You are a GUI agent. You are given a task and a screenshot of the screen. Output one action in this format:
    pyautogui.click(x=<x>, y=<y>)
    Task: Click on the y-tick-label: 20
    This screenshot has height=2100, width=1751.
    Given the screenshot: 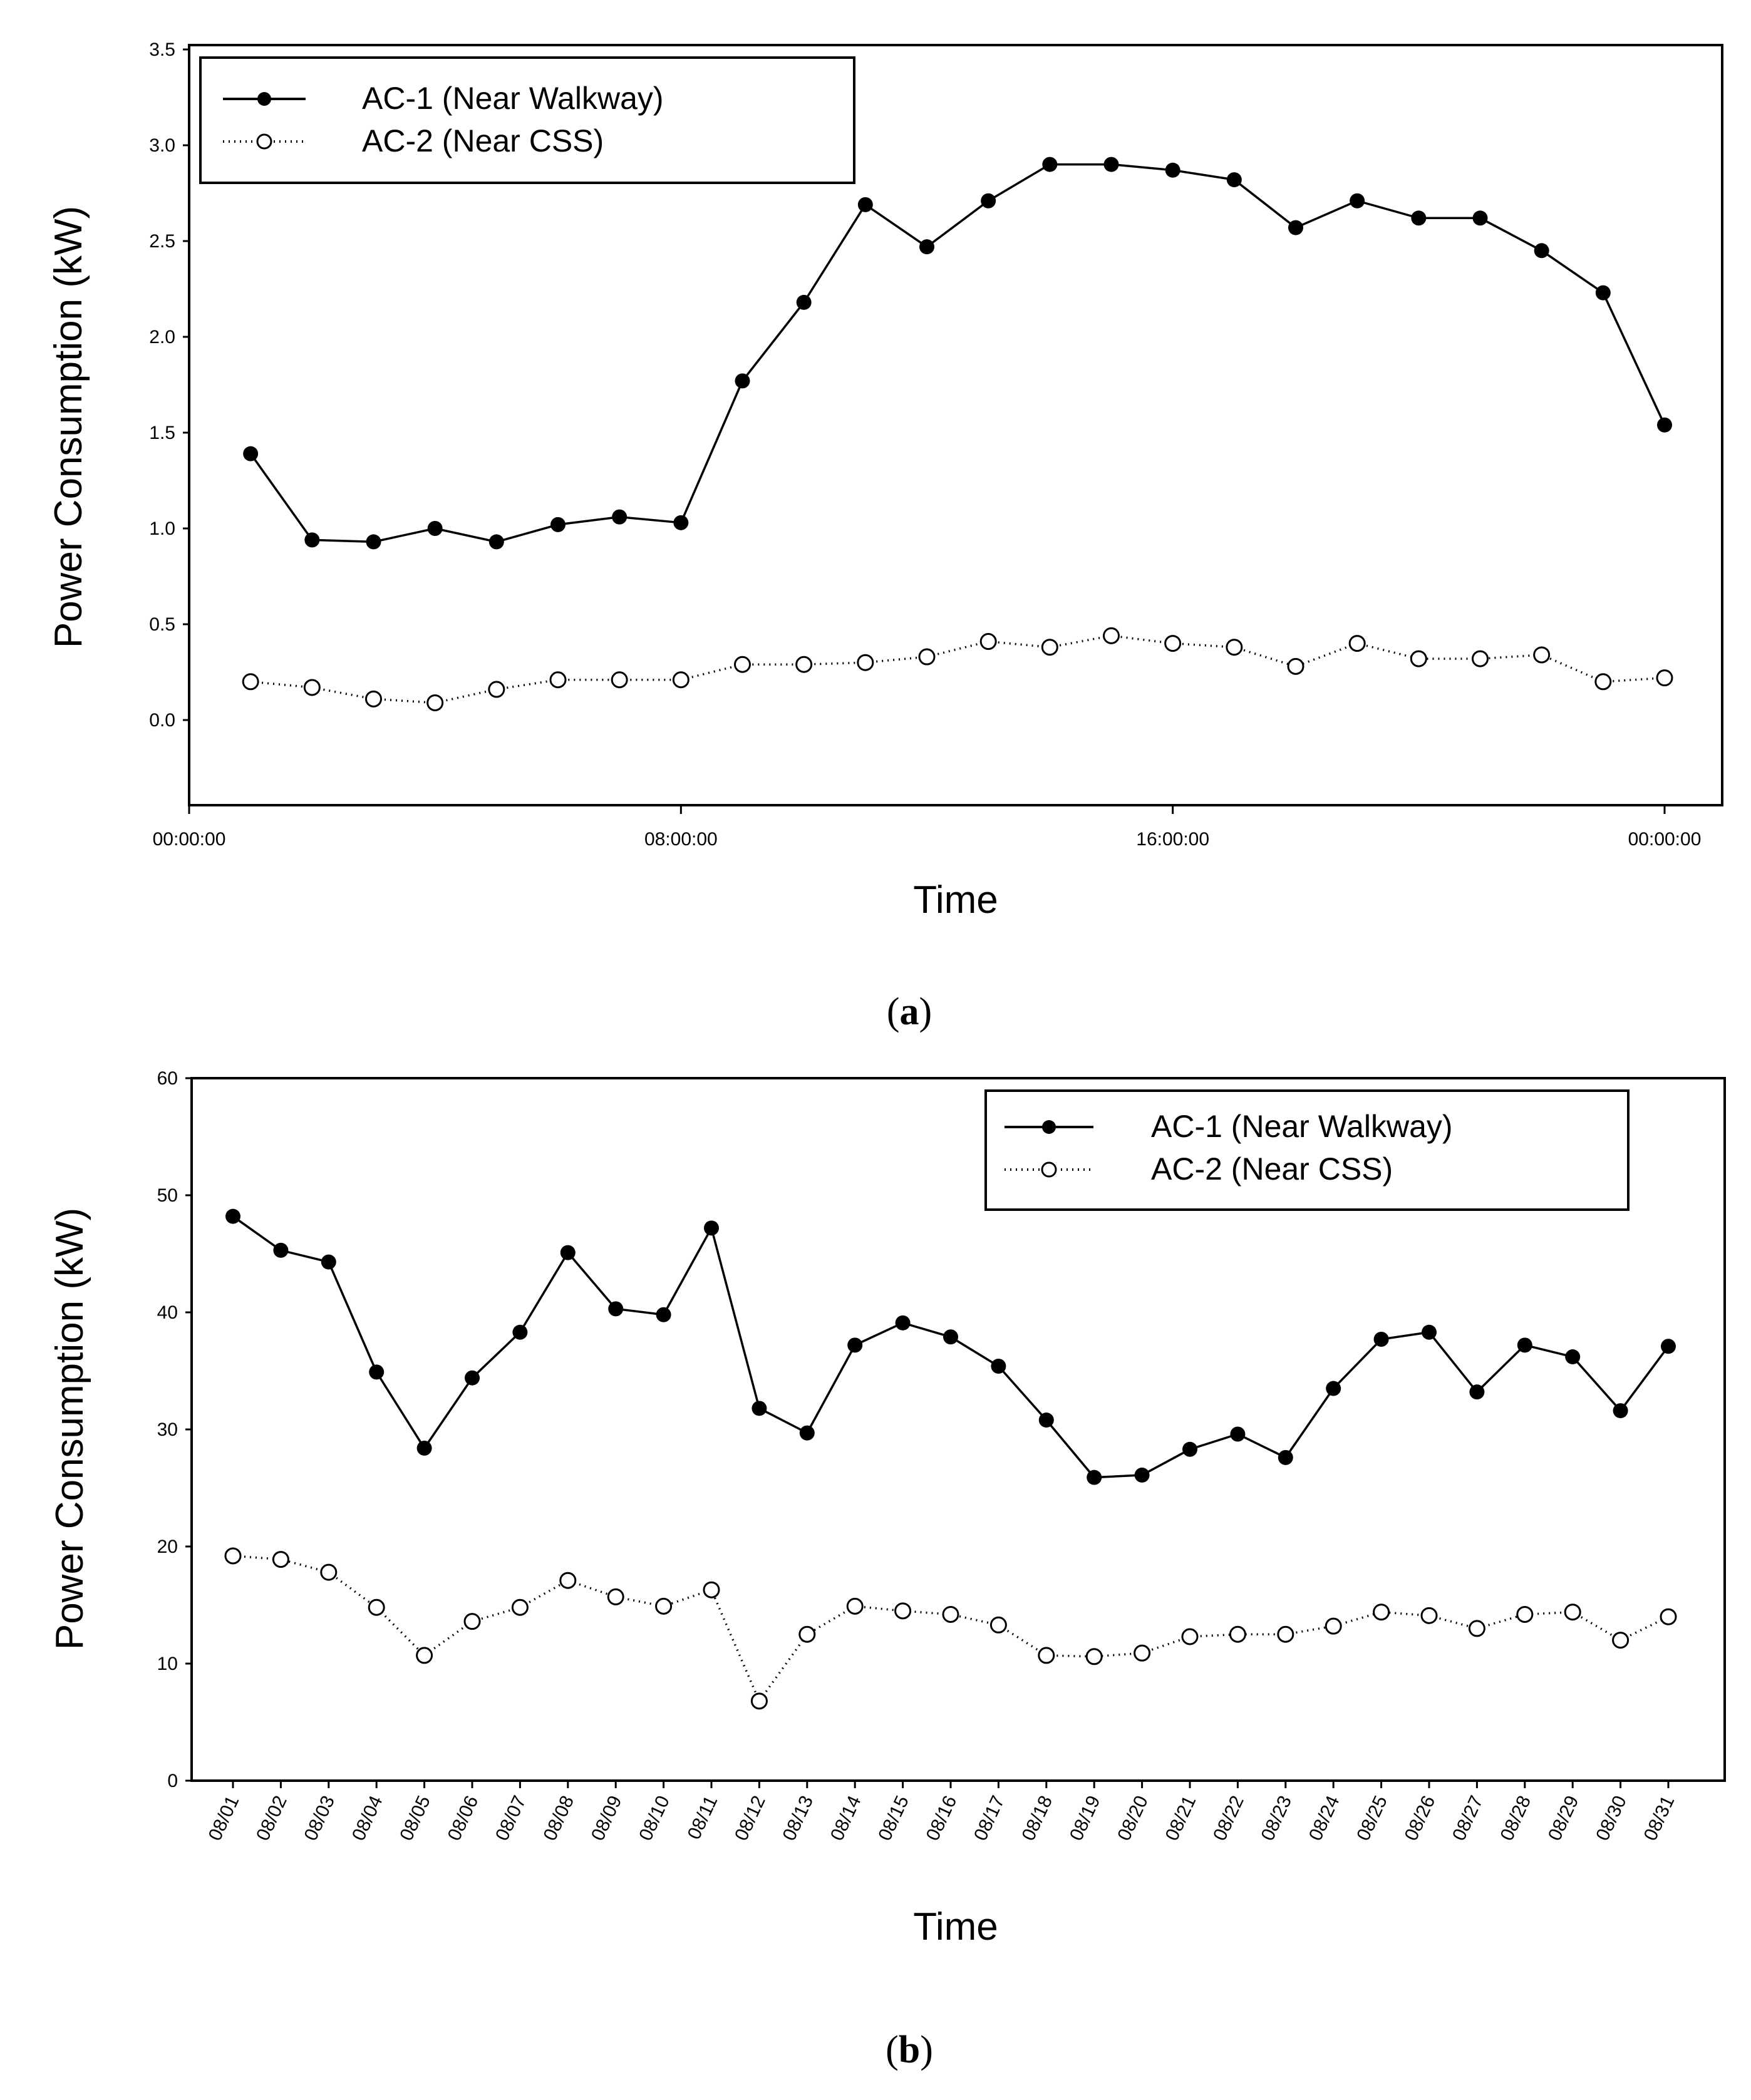 What is the action you would take?
    pyautogui.click(x=167, y=1546)
    